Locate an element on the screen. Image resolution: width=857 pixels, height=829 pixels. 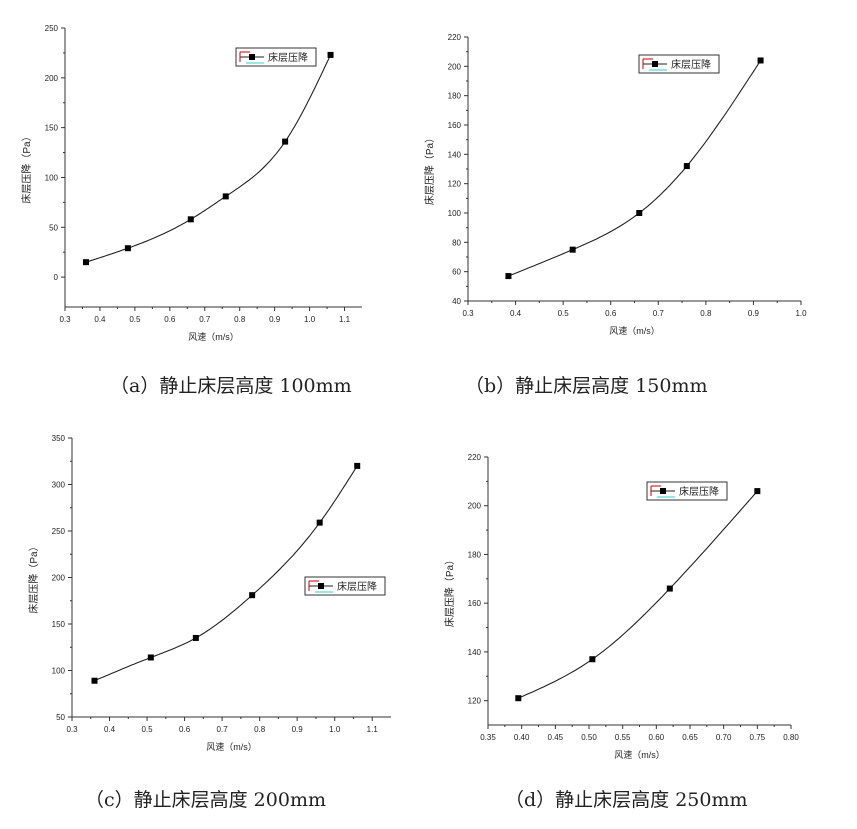
y-tick-label: 0 is located at coordinates (56, 277).